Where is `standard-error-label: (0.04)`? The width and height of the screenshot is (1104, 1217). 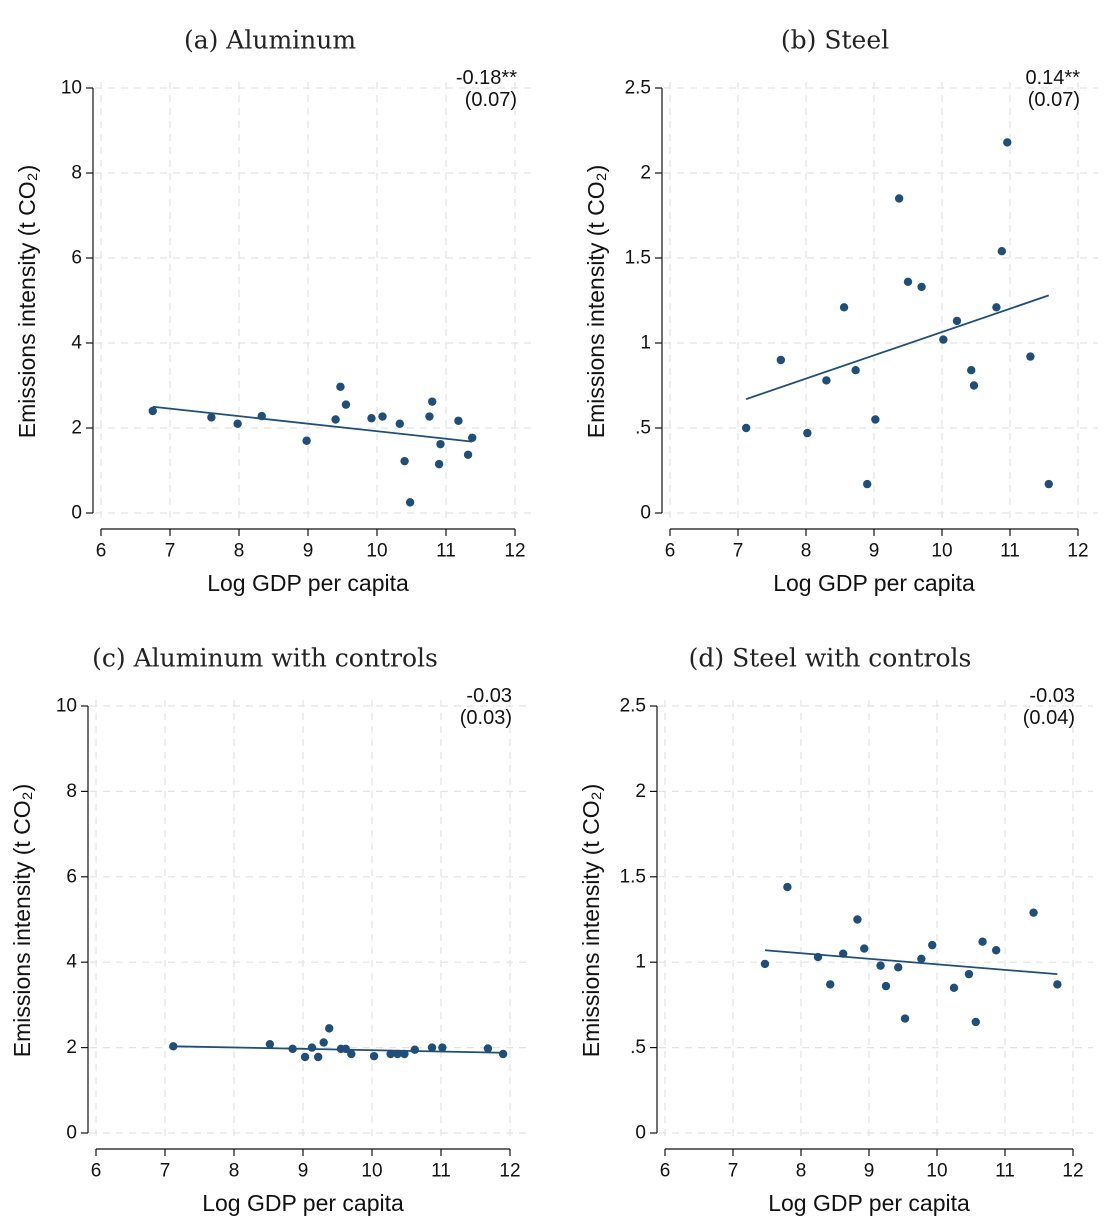 standard-error-label: (0.04) is located at coordinates (1049, 718).